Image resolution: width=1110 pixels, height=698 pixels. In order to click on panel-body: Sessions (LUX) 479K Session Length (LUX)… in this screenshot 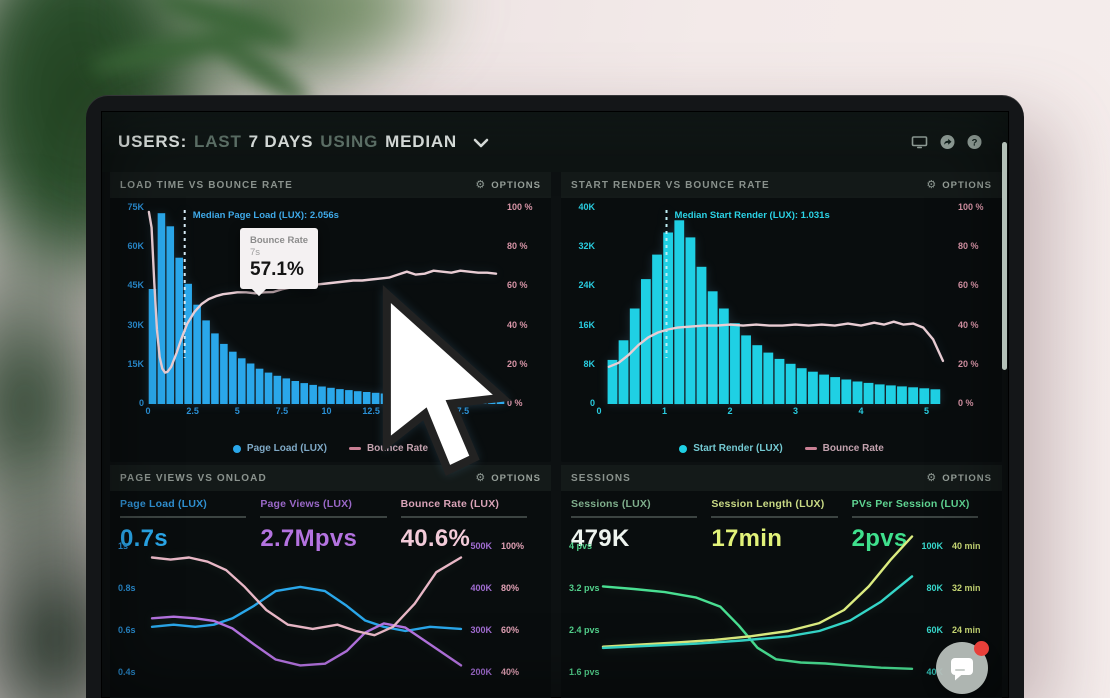, I will do `click(781, 594)`.